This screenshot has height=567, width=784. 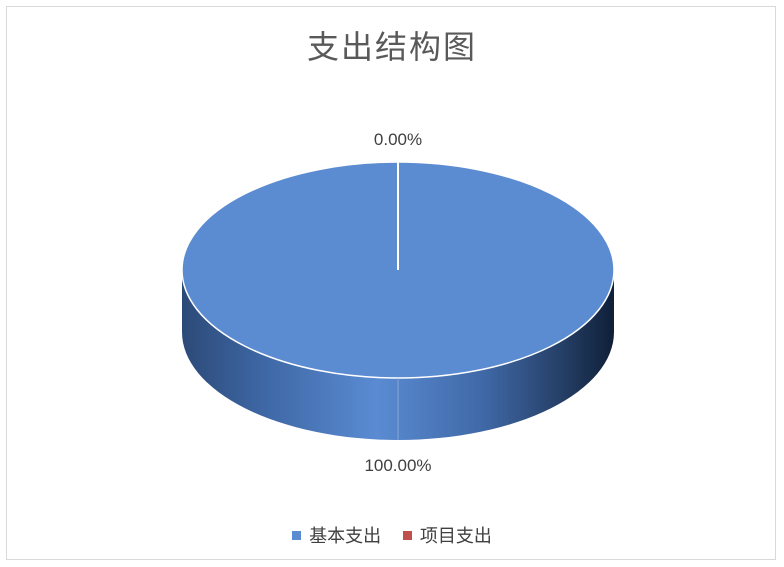 I want to click on legend-item-basic: 基本支出, so click(x=336, y=535).